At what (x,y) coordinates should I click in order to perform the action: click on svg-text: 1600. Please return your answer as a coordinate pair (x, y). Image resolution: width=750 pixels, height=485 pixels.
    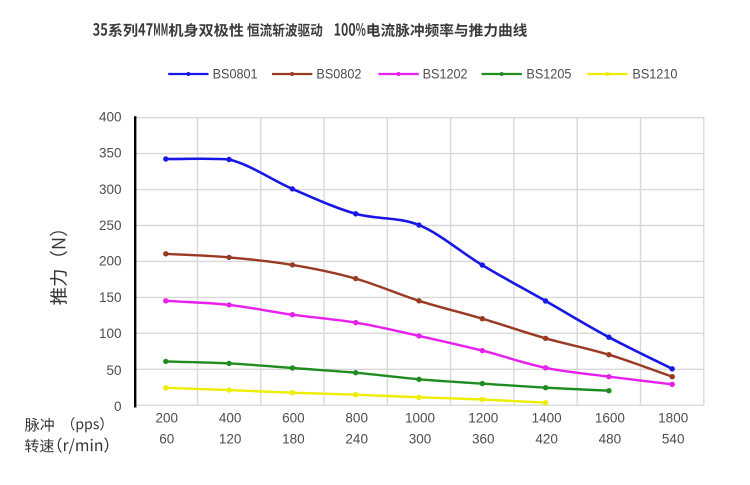
    Looking at the image, I should click on (610, 418).